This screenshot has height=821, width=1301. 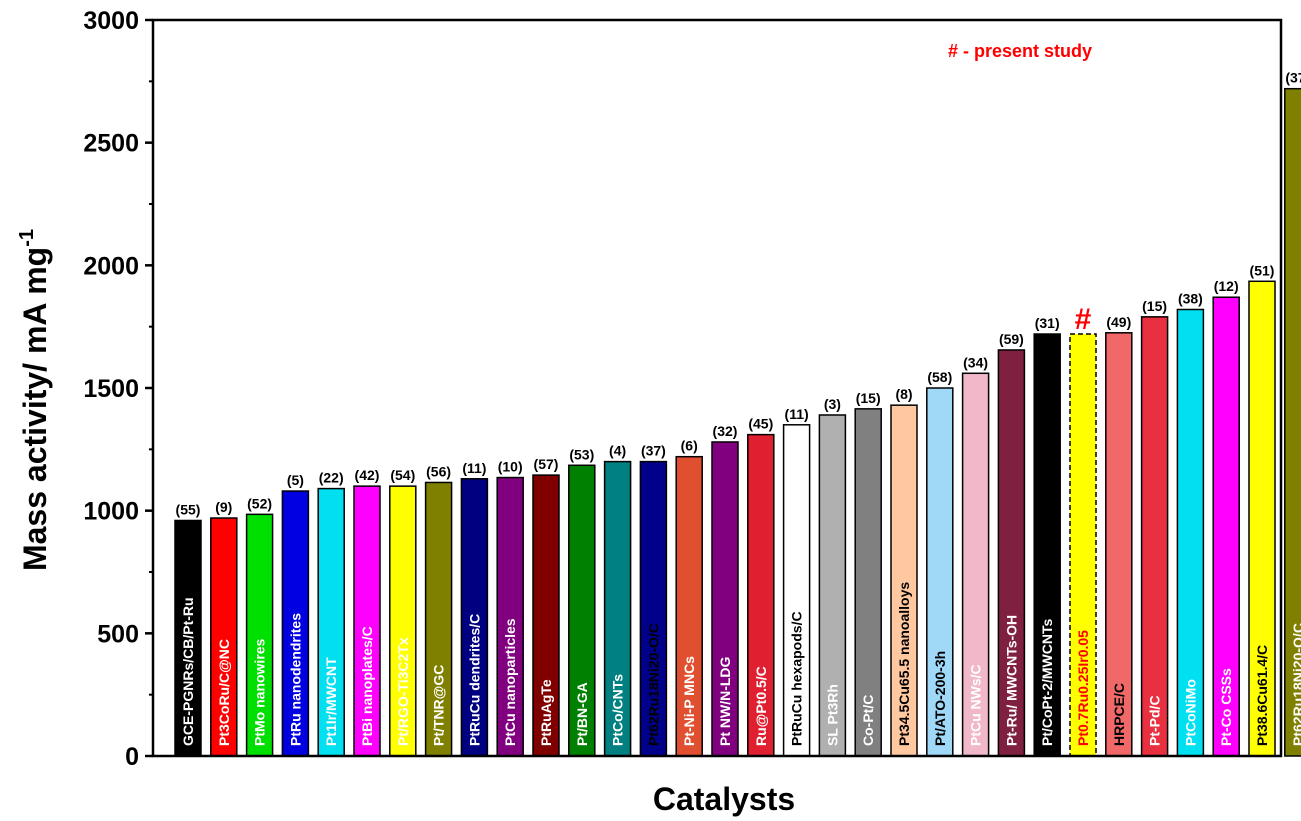 What do you see at coordinates (724, 799) in the screenshot?
I see `x-axis-title: Catalysts` at bounding box center [724, 799].